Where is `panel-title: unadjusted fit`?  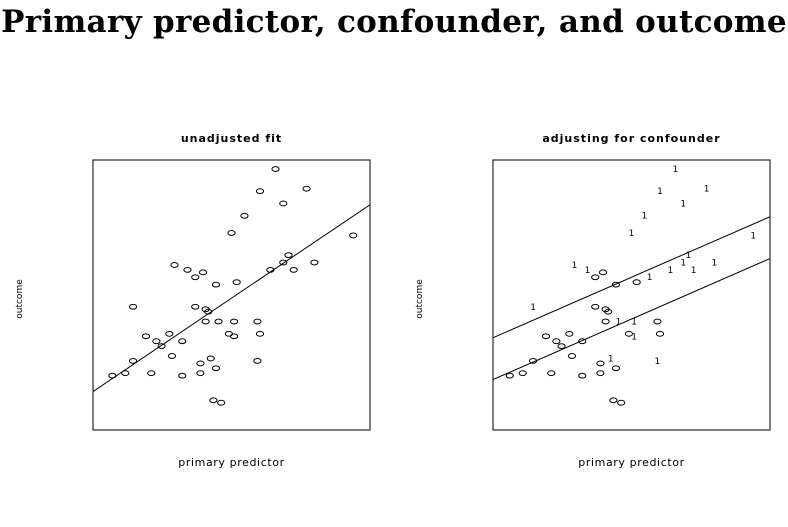 panel-title: unadjusted fit is located at coordinates (231, 138).